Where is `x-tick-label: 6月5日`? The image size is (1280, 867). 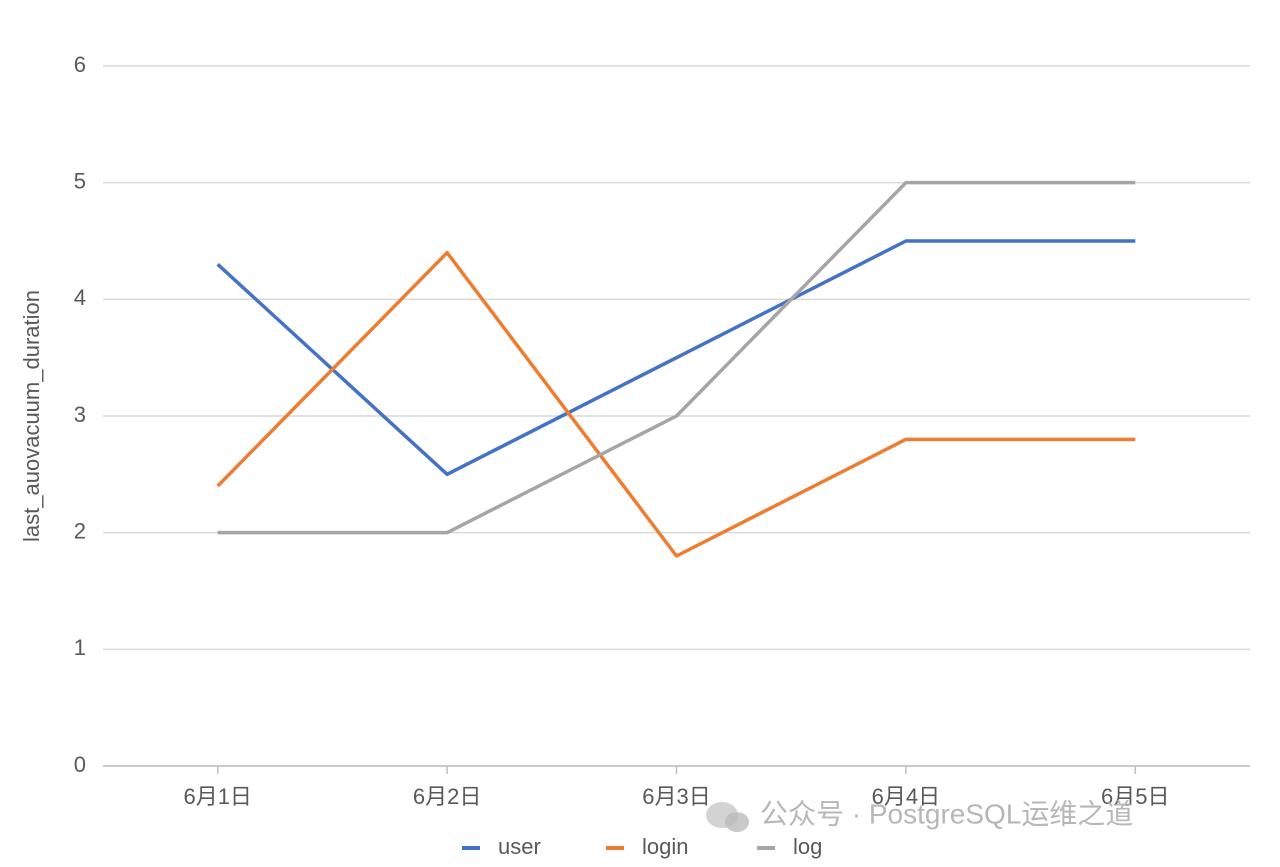 x-tick-label: 6月5日 is located at coordinates (1135, 796).